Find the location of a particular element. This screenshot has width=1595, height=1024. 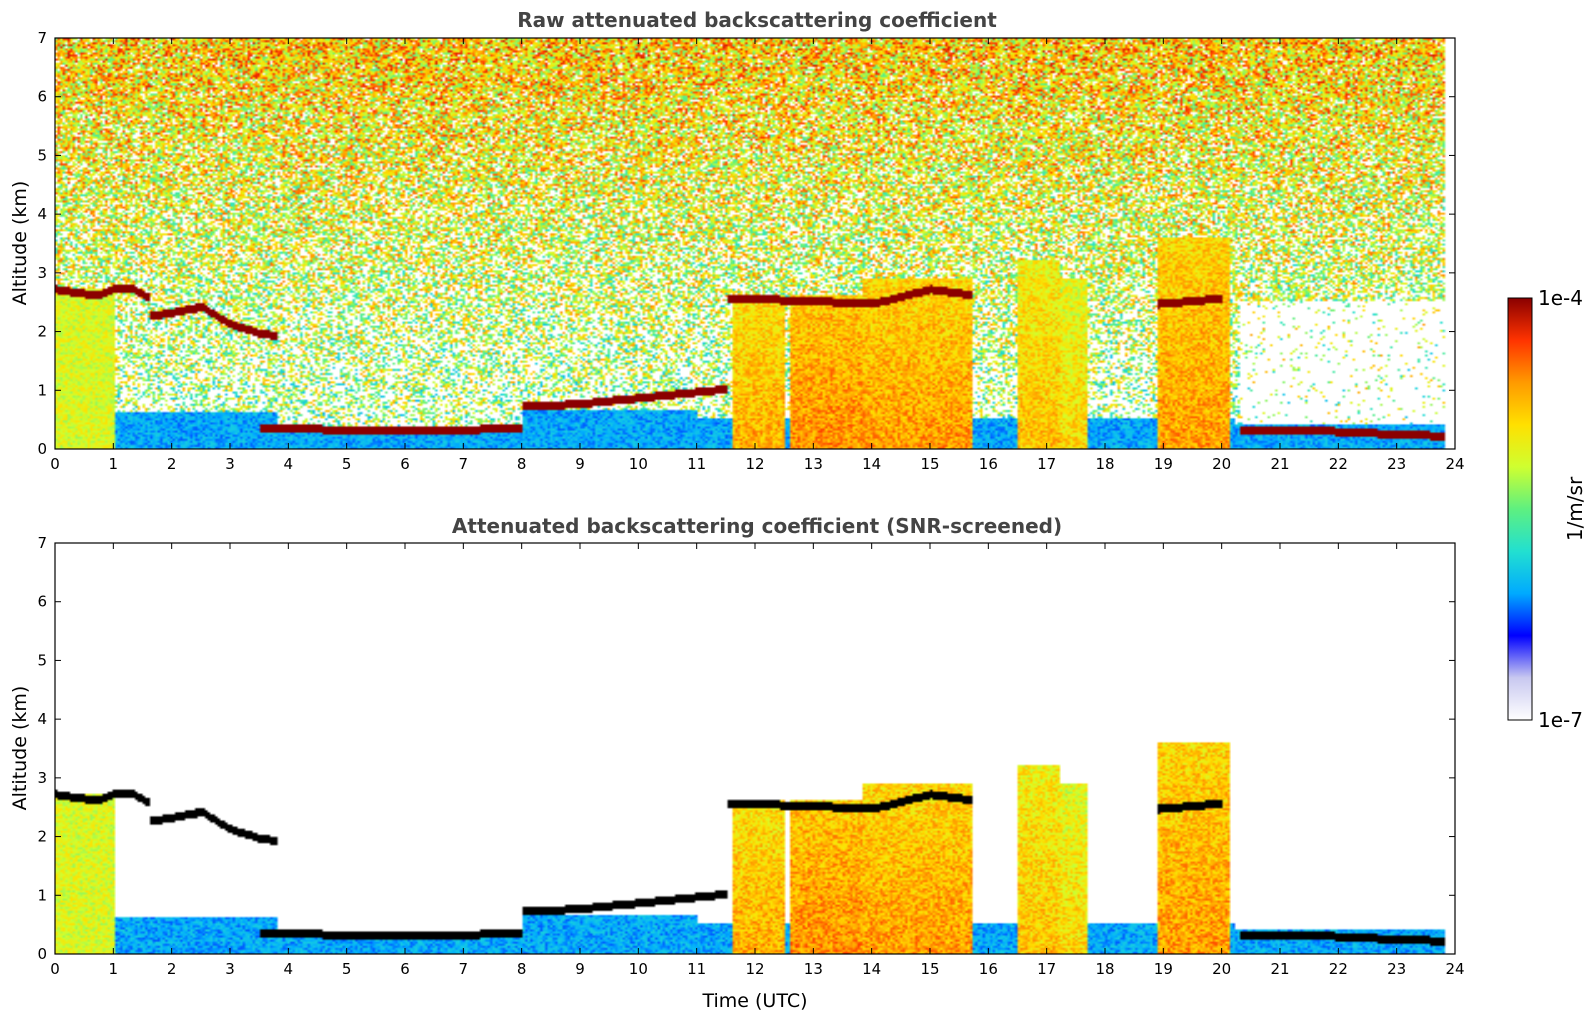

x-axis-label: Time (UTC) is located at coordinates (754, 1001).